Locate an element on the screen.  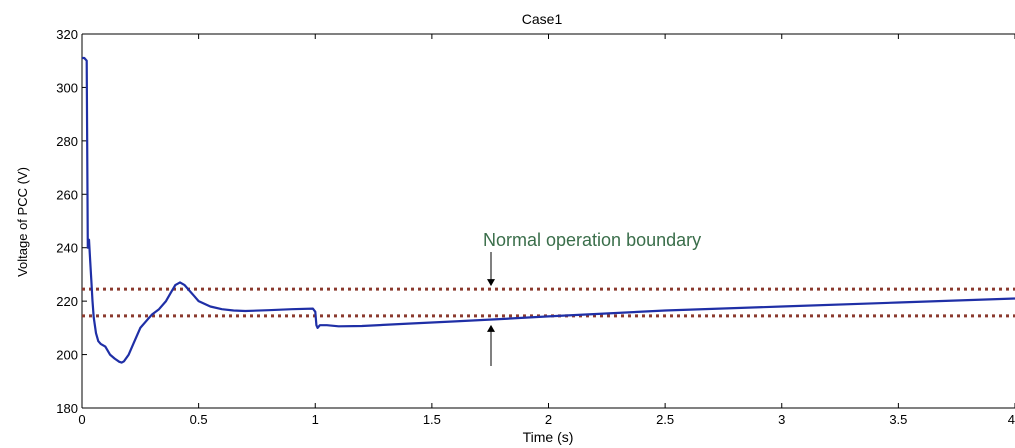
boundary-annotation: Normal operation boundary is located at coordinates (592, 240).